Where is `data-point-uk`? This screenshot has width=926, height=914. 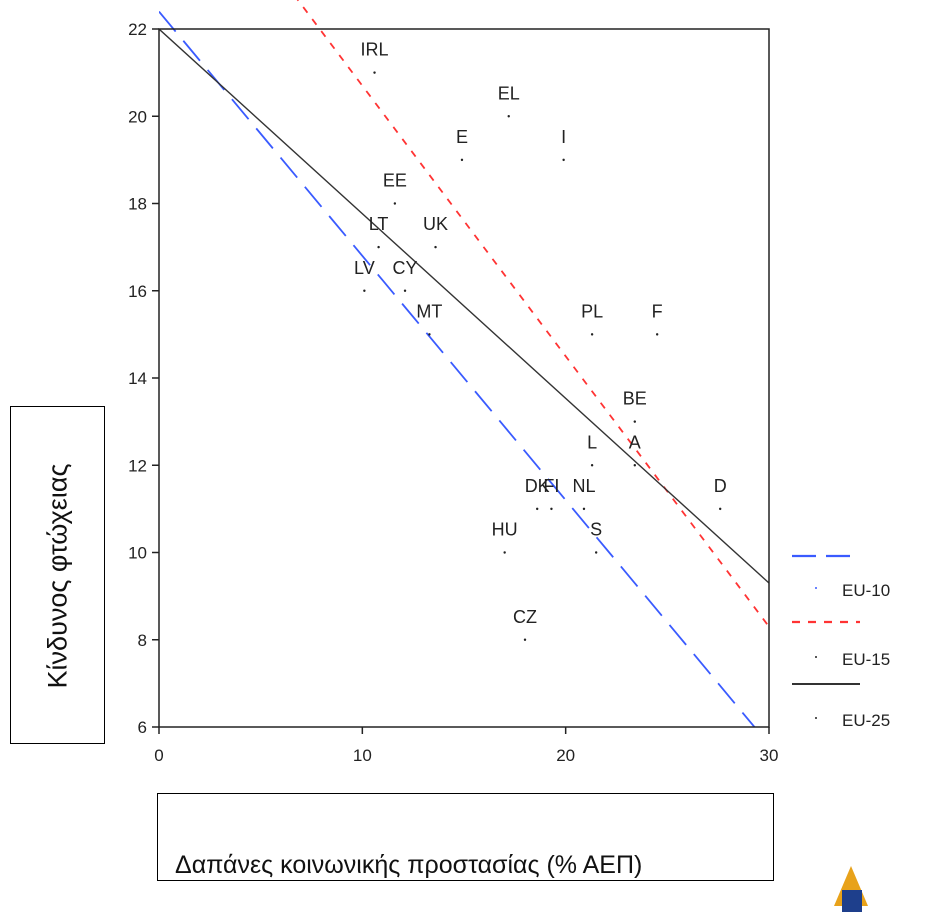 data-point-uk is located at coordinates (435, 247).